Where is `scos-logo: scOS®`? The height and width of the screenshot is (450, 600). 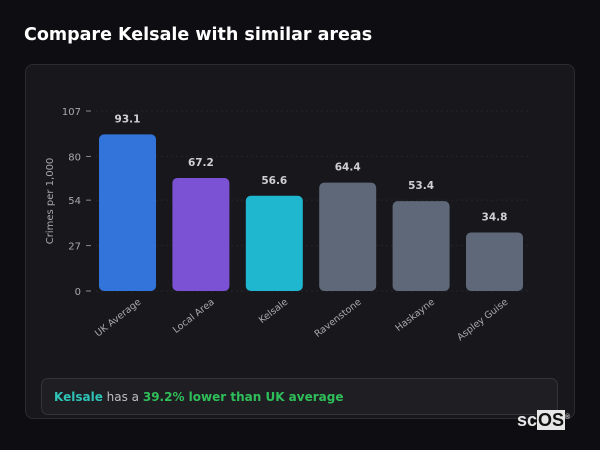 scos-logo: scOS® is located at coordinates (543, 420).